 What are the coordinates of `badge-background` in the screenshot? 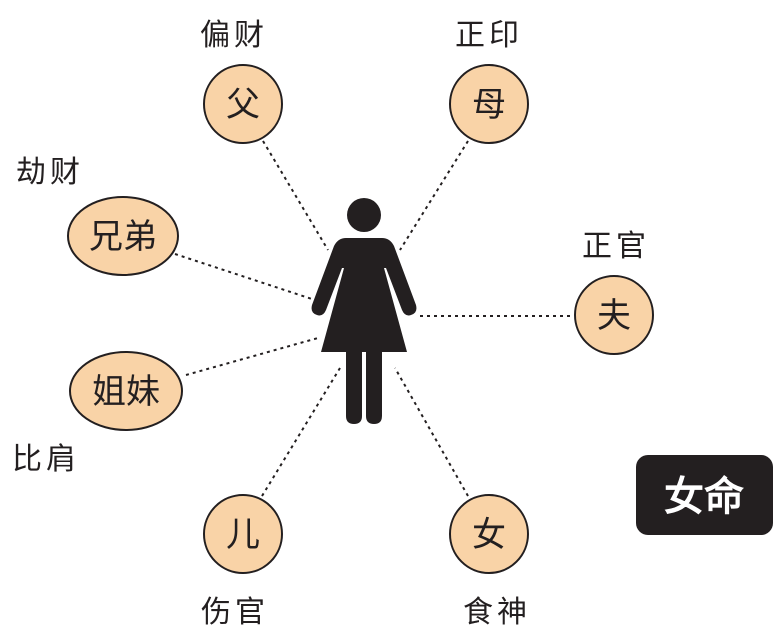 It's located at (704, 495).